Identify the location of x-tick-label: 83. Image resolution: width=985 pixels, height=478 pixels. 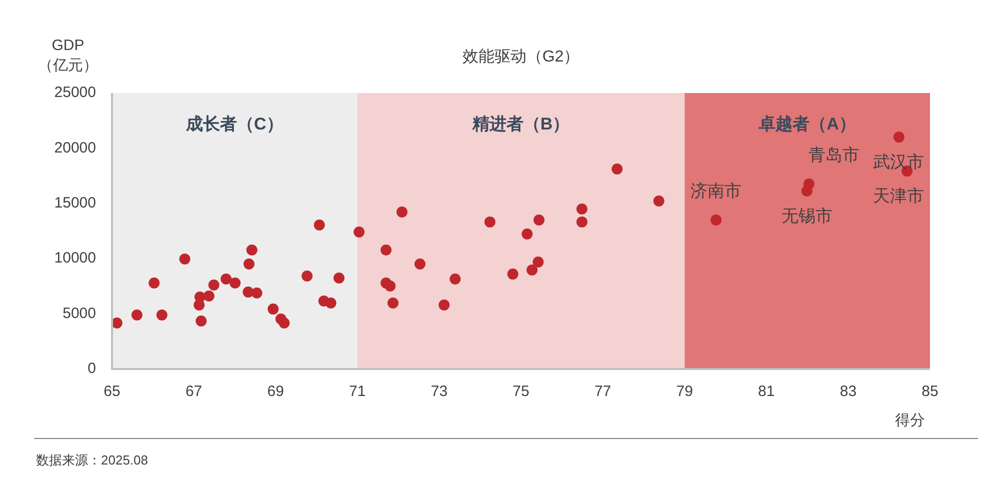
(848, 391).